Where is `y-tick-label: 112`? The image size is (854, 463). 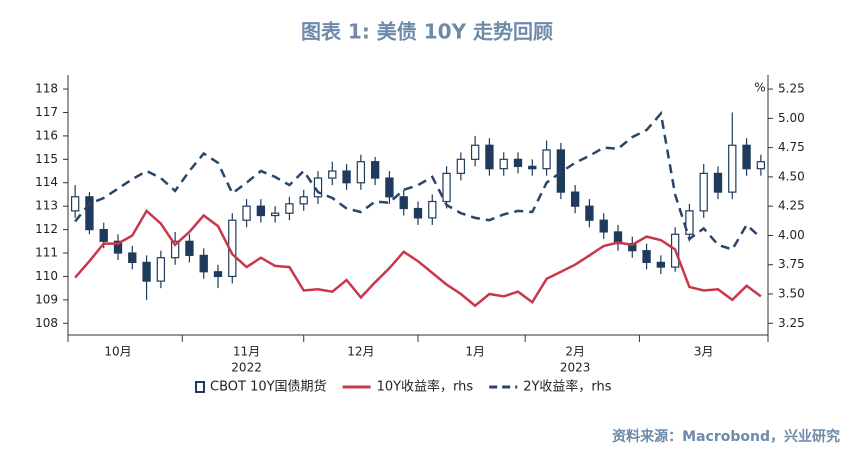
y-tick-label: 112 is located at coordinates (46, 229).